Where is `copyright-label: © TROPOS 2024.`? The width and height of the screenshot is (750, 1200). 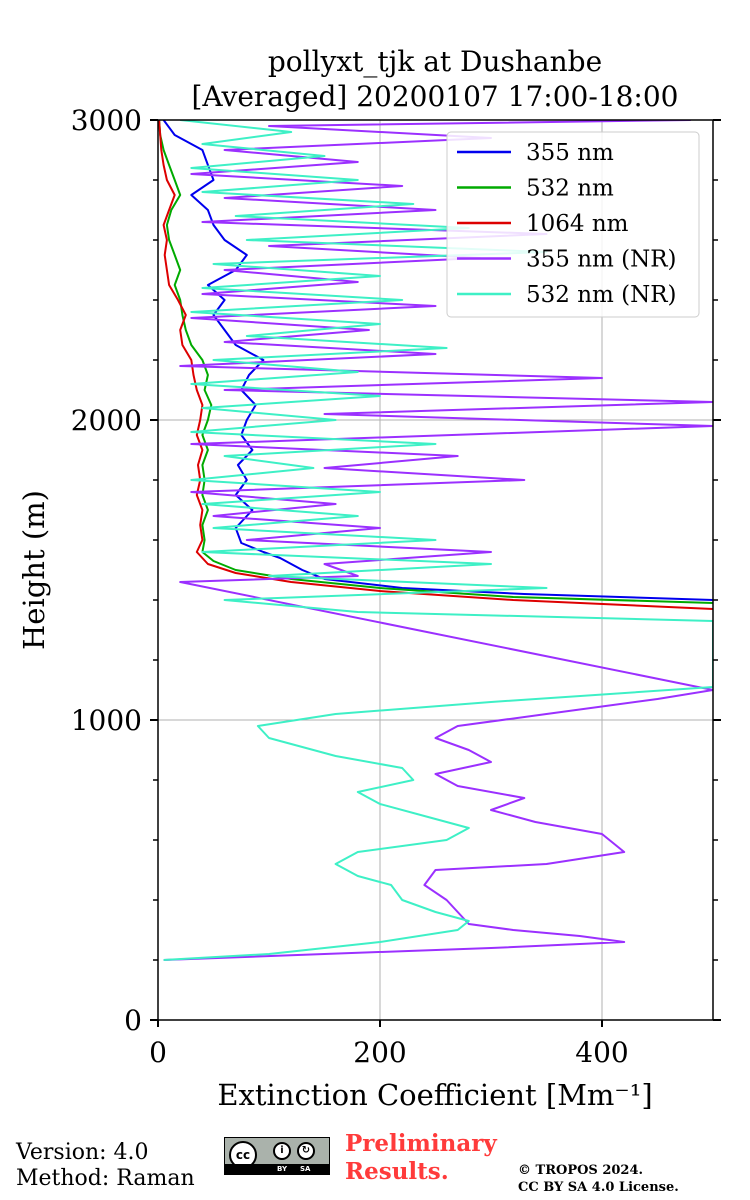
copyright-label: © TROPOS 2024. is located at coordinates (581, 1170).